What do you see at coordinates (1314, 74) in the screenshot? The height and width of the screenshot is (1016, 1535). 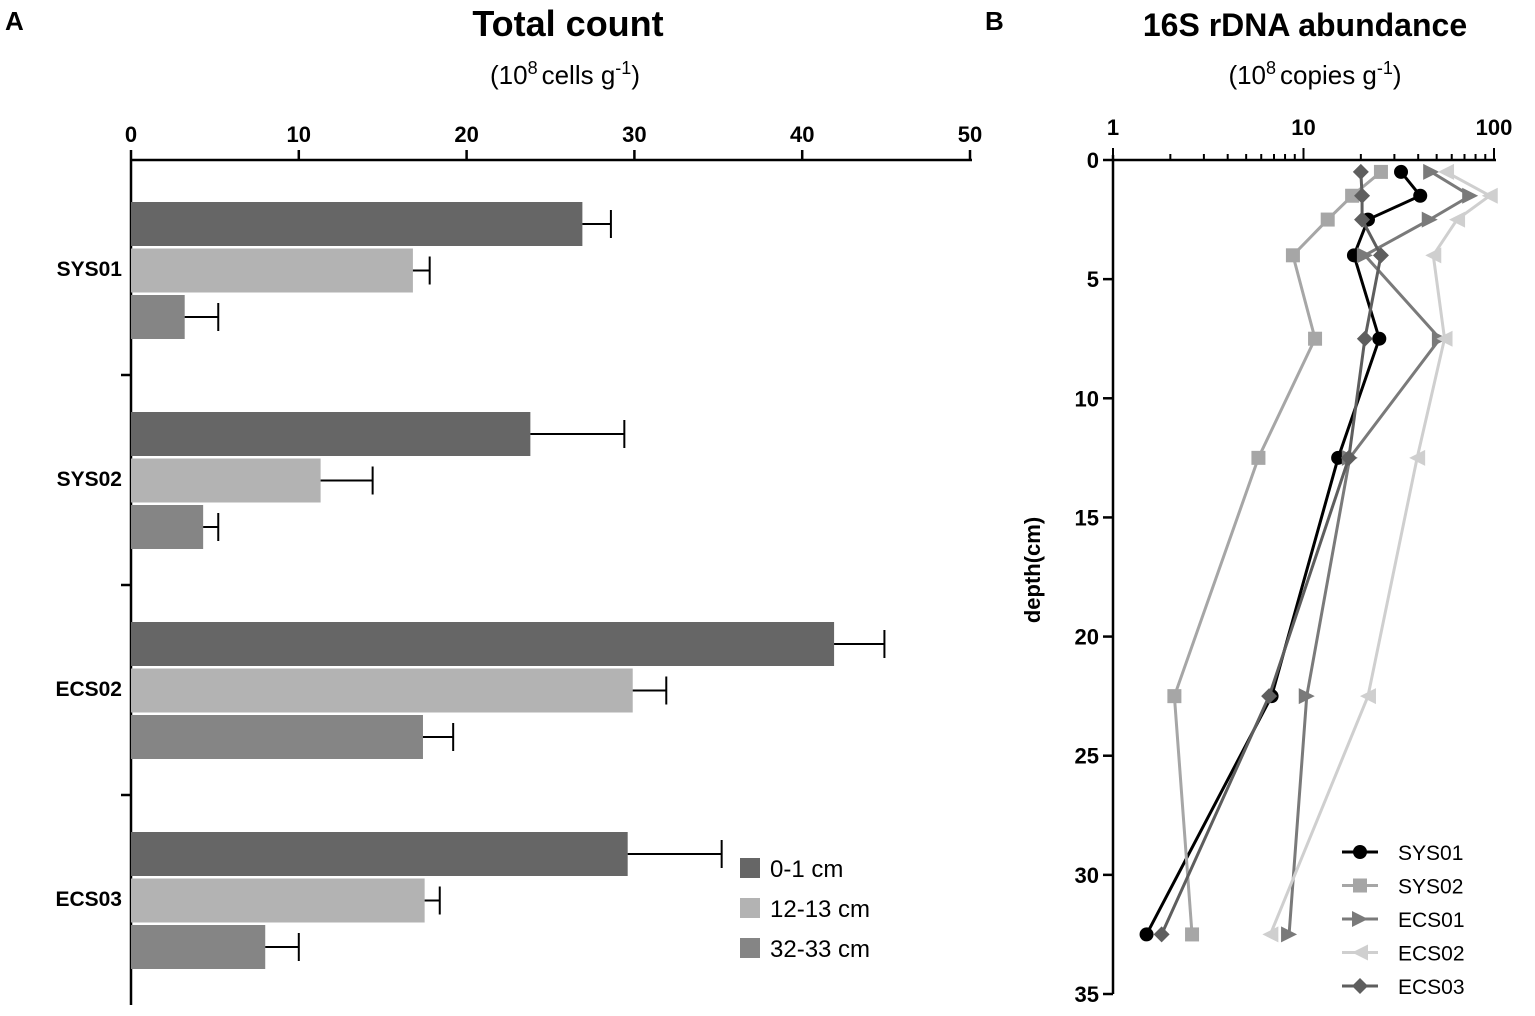 I see `chart-b-units: (108 copies g-1)` at bounding box center [1314, 74].